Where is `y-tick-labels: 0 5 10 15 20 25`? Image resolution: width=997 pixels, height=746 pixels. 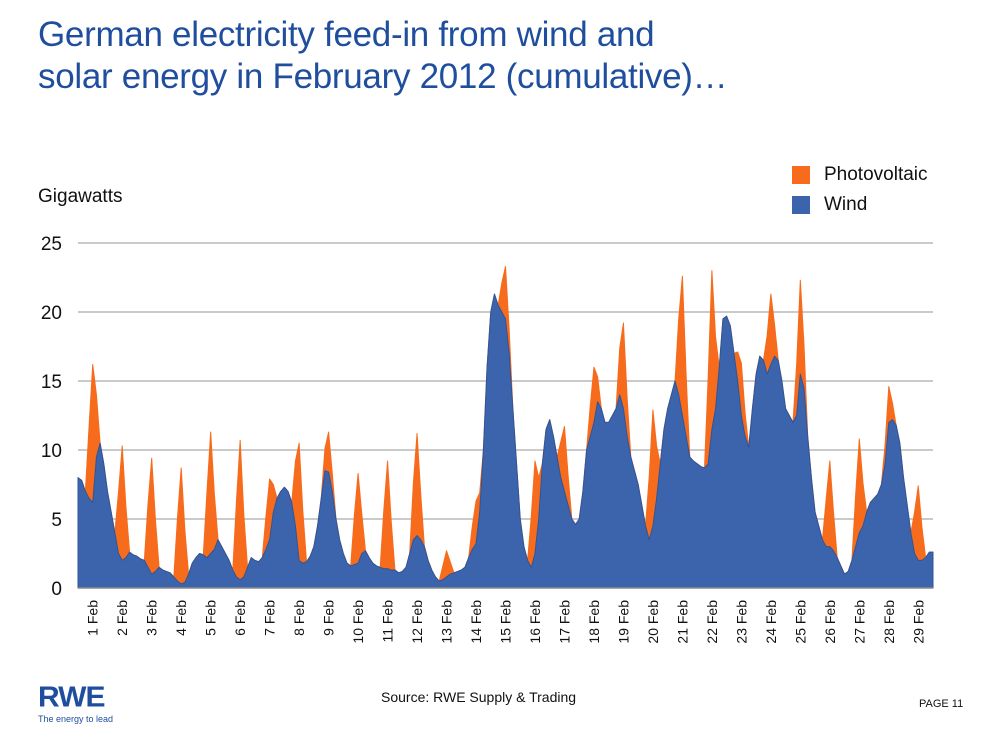 y-tick-labels: 0 5 10 15 20 25 is located at coordinates (51, 417).